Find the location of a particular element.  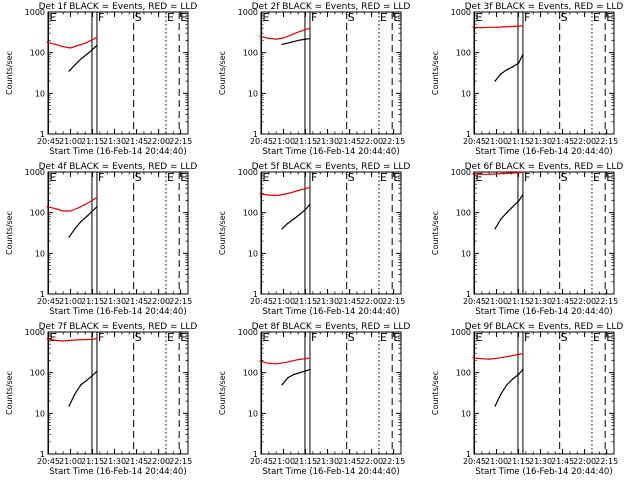

x-tick-label: 22:15 is located at coordinates (393, 141).